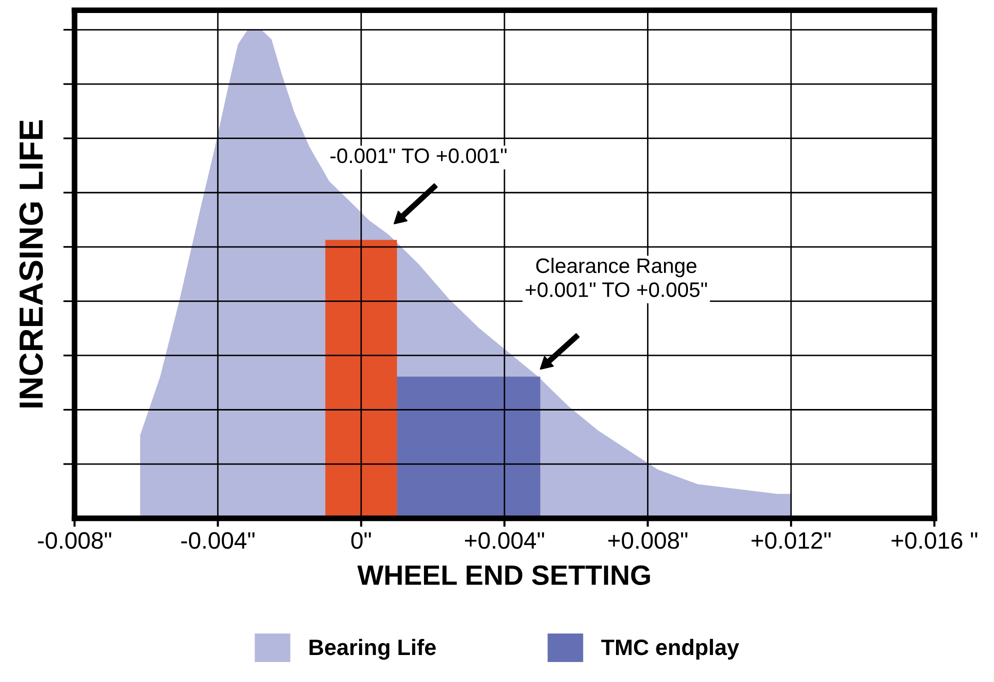 Image resolution: width=994 pixels, height=682 pixels. What do you see at coordinates (418, 156) in the screenshot?
I see `annotation: -0.001" TO +0.001"` at bounding box center [418, 156].